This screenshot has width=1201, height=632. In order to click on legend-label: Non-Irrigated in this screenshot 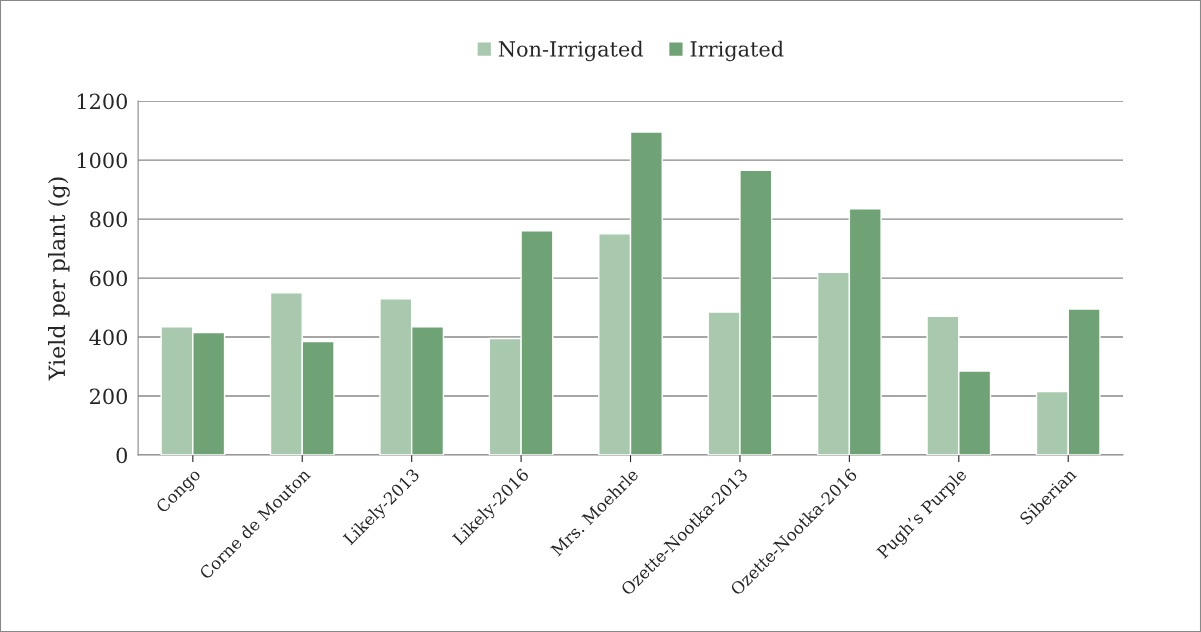, I will do `click(571, 51)`.